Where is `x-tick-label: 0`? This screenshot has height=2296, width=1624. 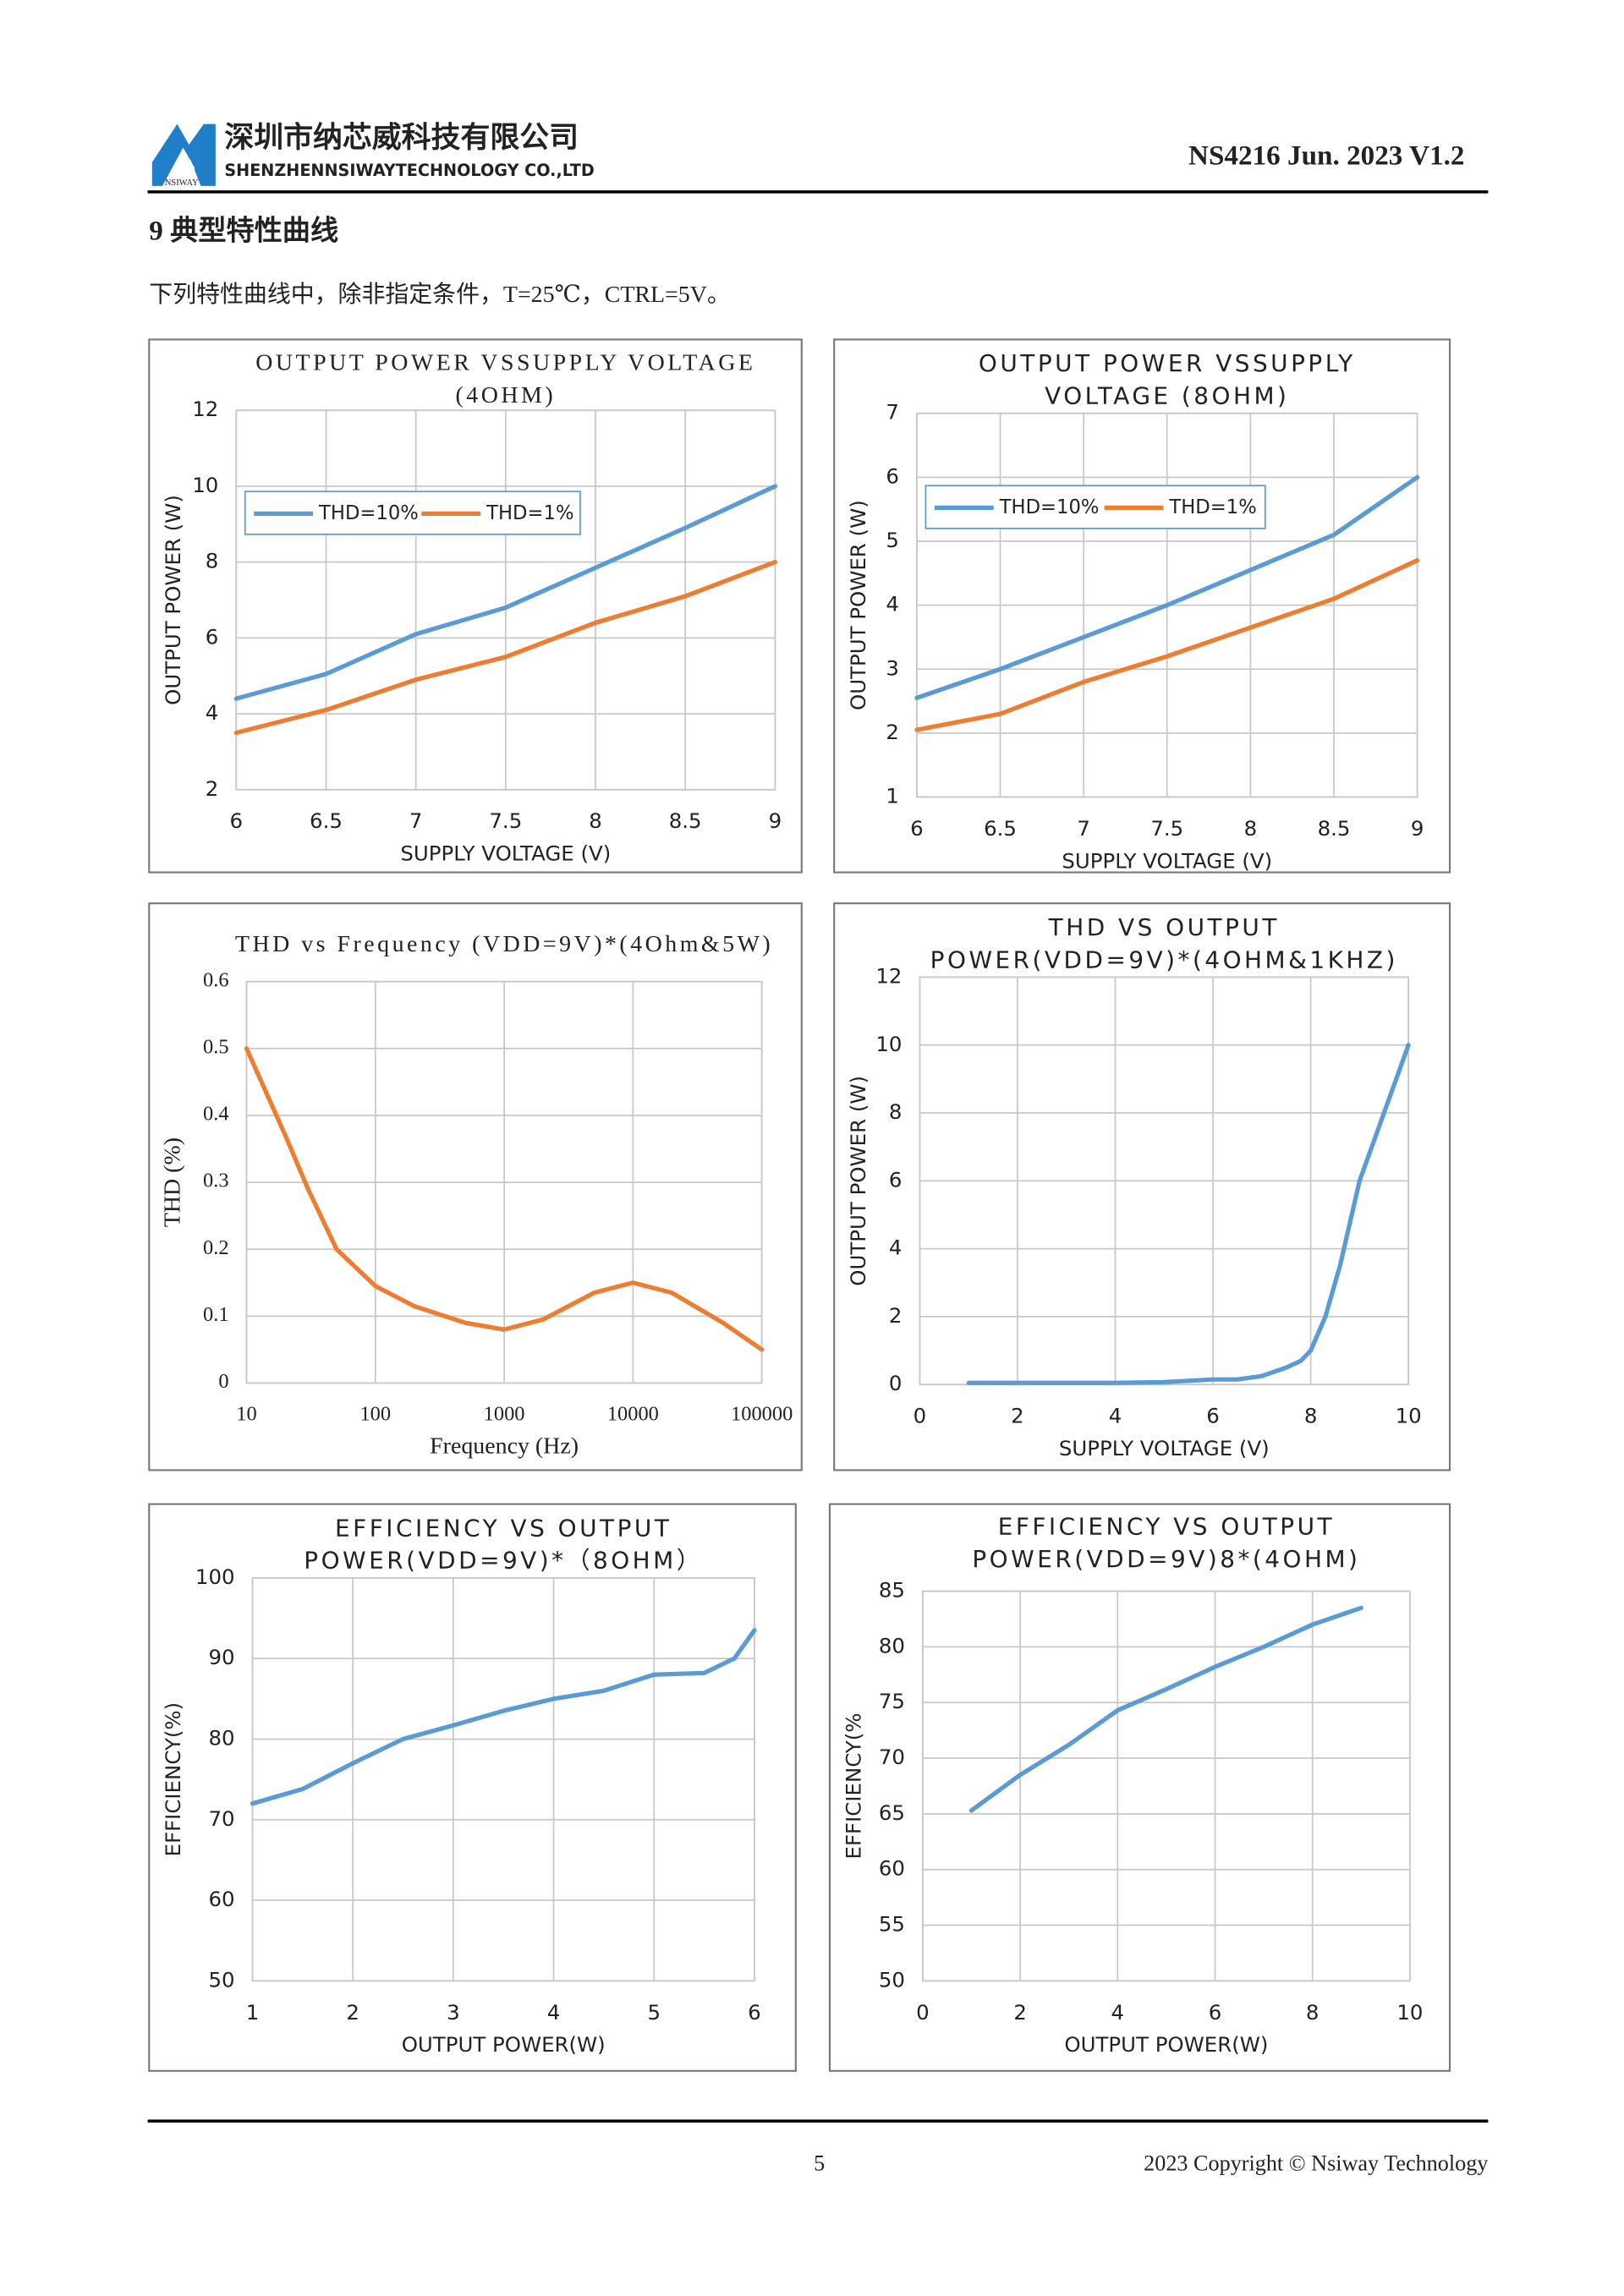 x-tick-label: 0 is located at coordinates (920, 1416).